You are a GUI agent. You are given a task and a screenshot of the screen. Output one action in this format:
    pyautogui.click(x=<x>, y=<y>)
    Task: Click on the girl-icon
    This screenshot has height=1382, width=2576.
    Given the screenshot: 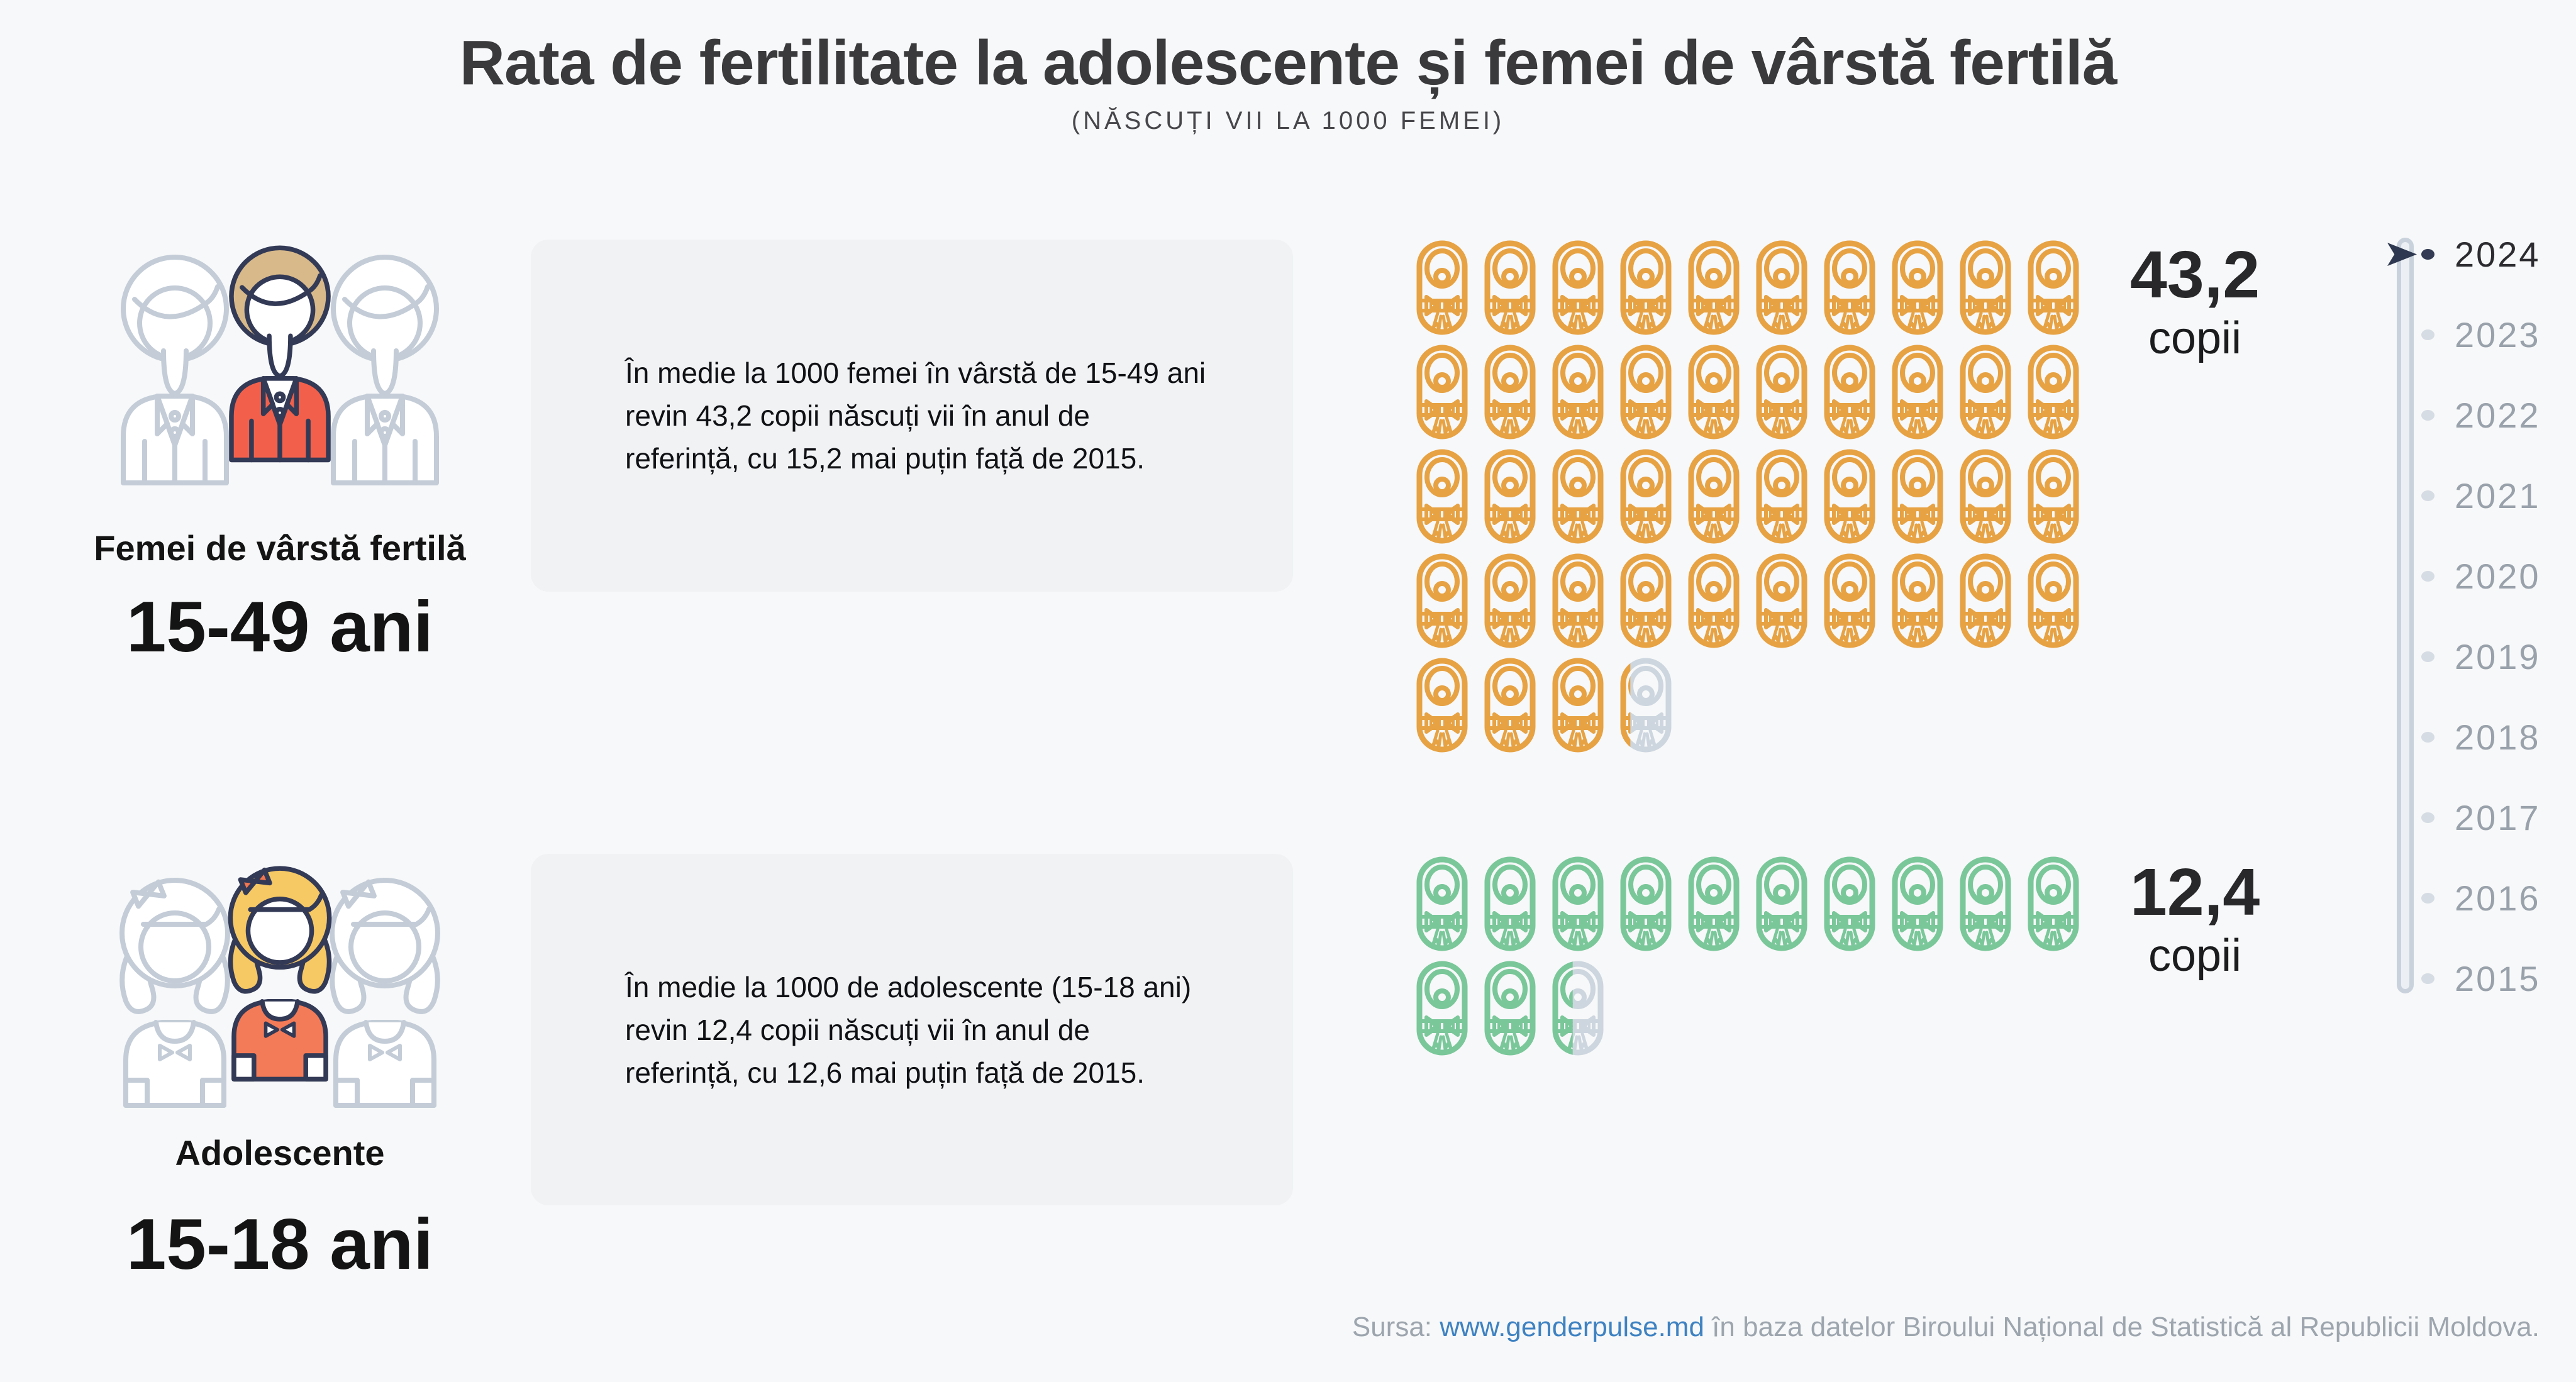 What is the action you would take?
    pyautogui.click(x=279, y=974)
    